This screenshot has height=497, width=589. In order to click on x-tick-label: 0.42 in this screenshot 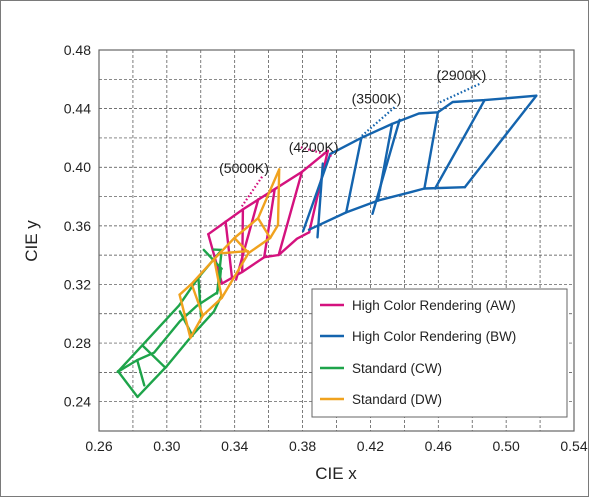, I will do `click(370, 446)`.